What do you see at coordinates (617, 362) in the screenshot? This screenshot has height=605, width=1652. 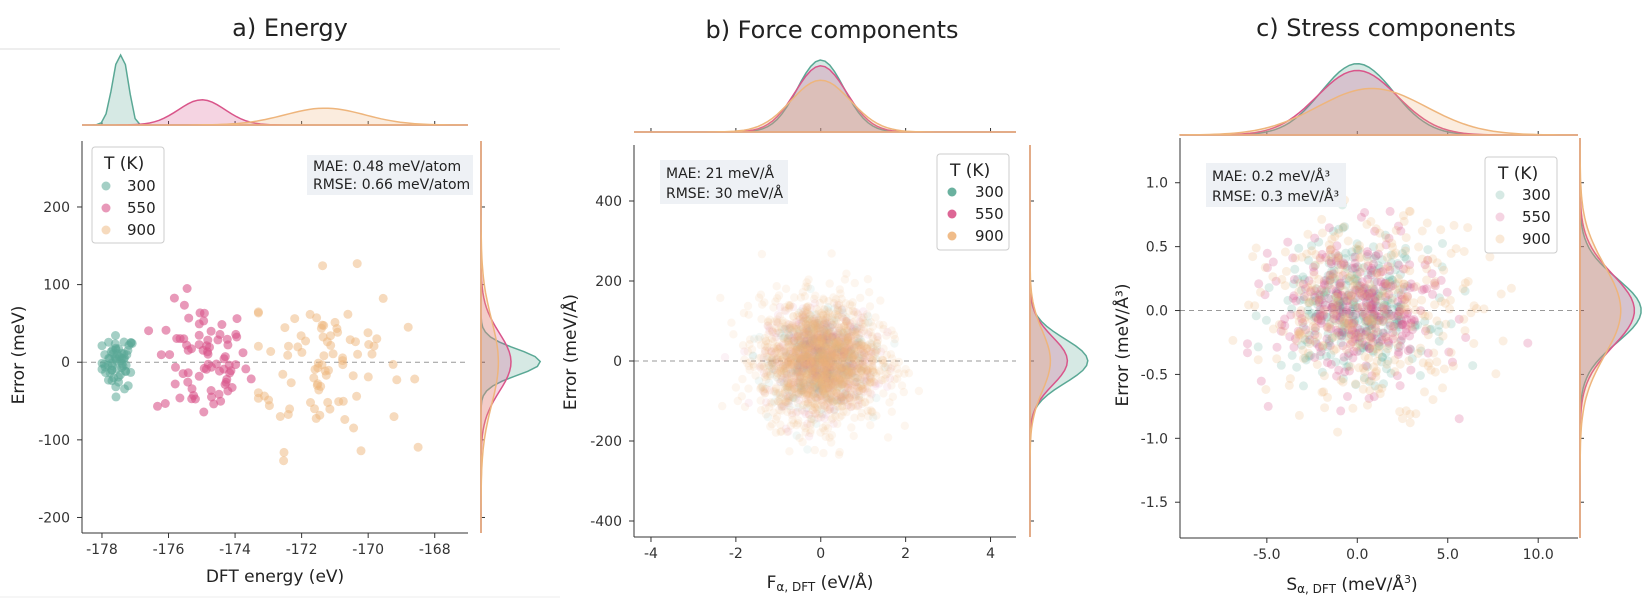 I see `y-tick-label: 0` at bounding box center [617, 362].